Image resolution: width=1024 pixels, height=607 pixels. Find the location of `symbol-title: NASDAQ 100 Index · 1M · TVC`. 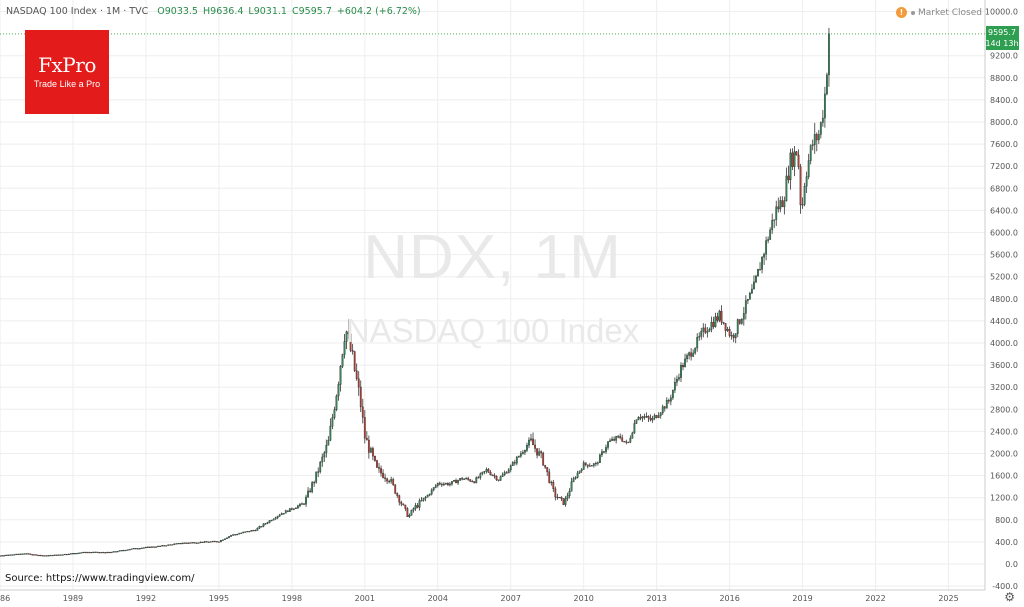

symbol-title: NASDAQ 100 Index · 1M · TVC is located at coordinates (77, 11).